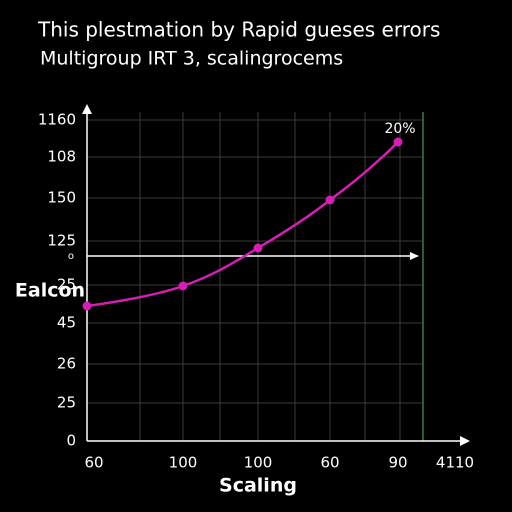 This screenshot has width=512, height=512. What do you see at coordinates (455, 463) in the screenshot?
I see `x-tick-label: 4110` at bounding box center [455, 463].